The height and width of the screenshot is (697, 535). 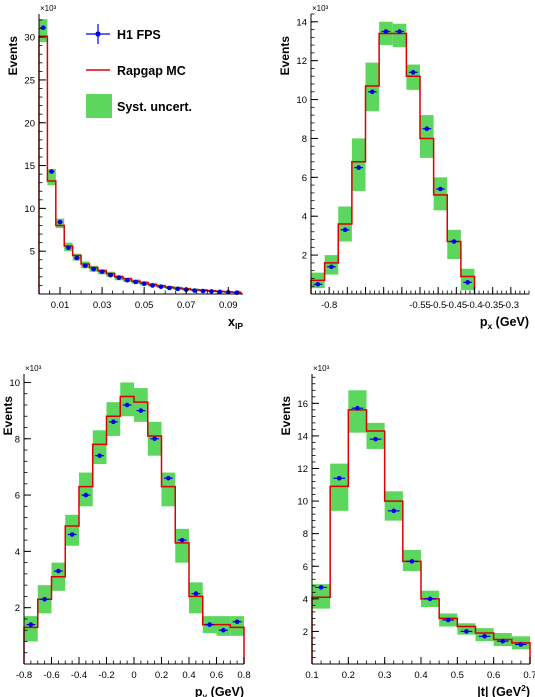 What do you see at coordinates (102, 305) in the screenshot?
I see `x-tick-label: 0.03` at bounding box center [102, 305].